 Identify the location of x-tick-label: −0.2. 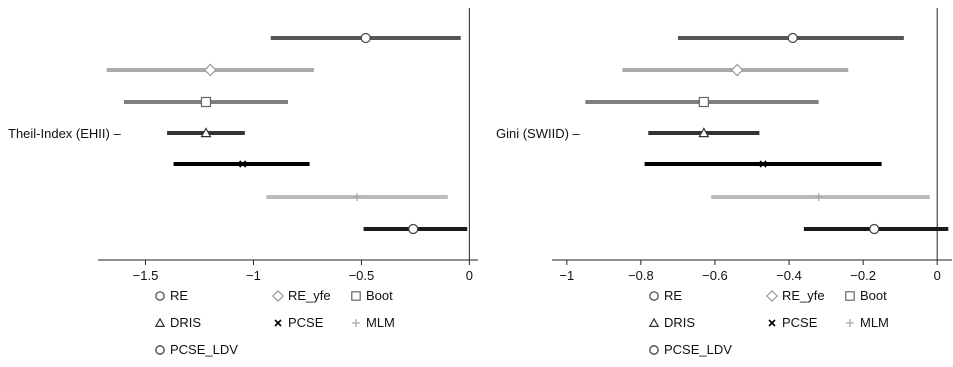
(863, 275).